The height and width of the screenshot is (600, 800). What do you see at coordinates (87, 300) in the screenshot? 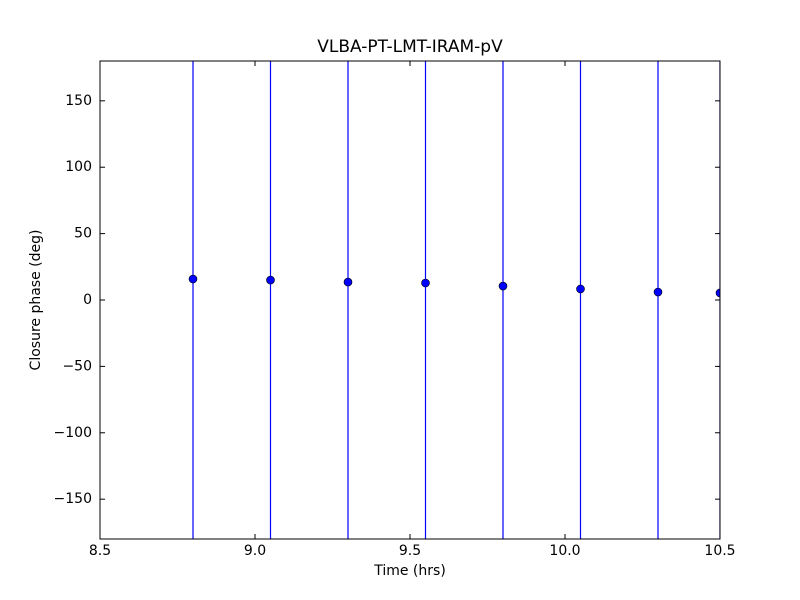
I see `y-tick-label: 0` at bounding box center [87, 300].